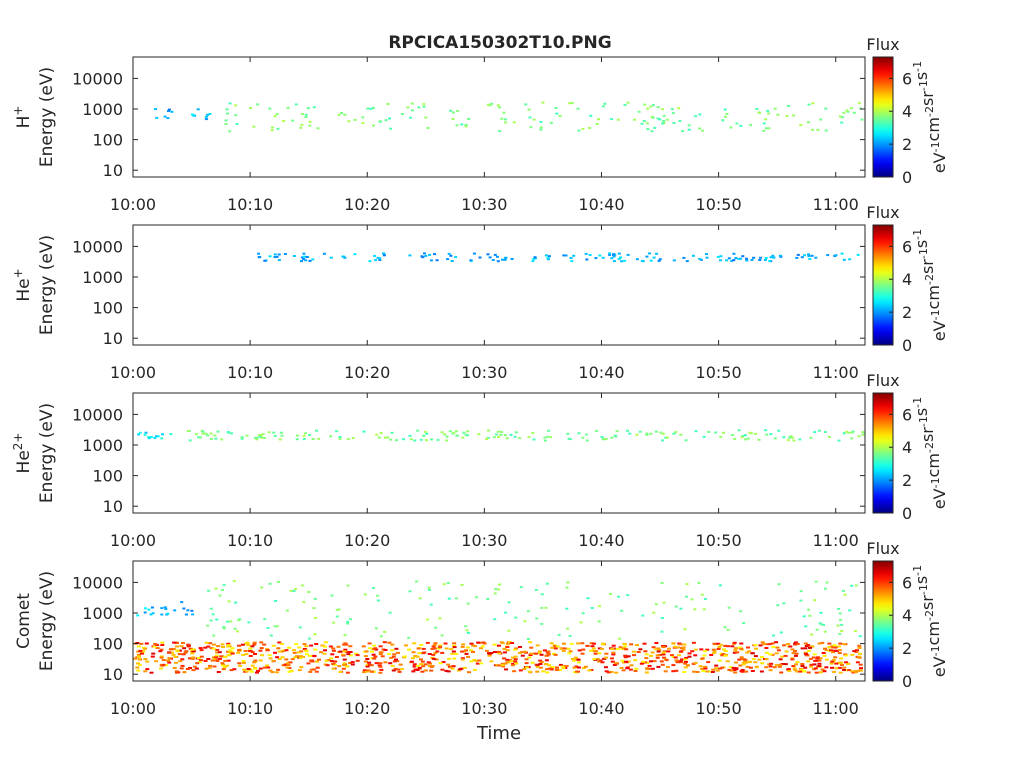 This screenshot has height=768, width=1024. I want to click on x-tick-label: 11:00, so click(836, 204).